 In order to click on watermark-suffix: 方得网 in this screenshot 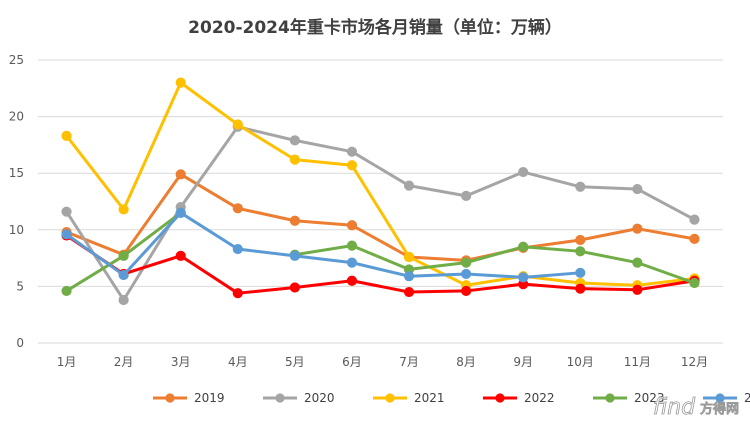, I will do `click(719, 409)`.